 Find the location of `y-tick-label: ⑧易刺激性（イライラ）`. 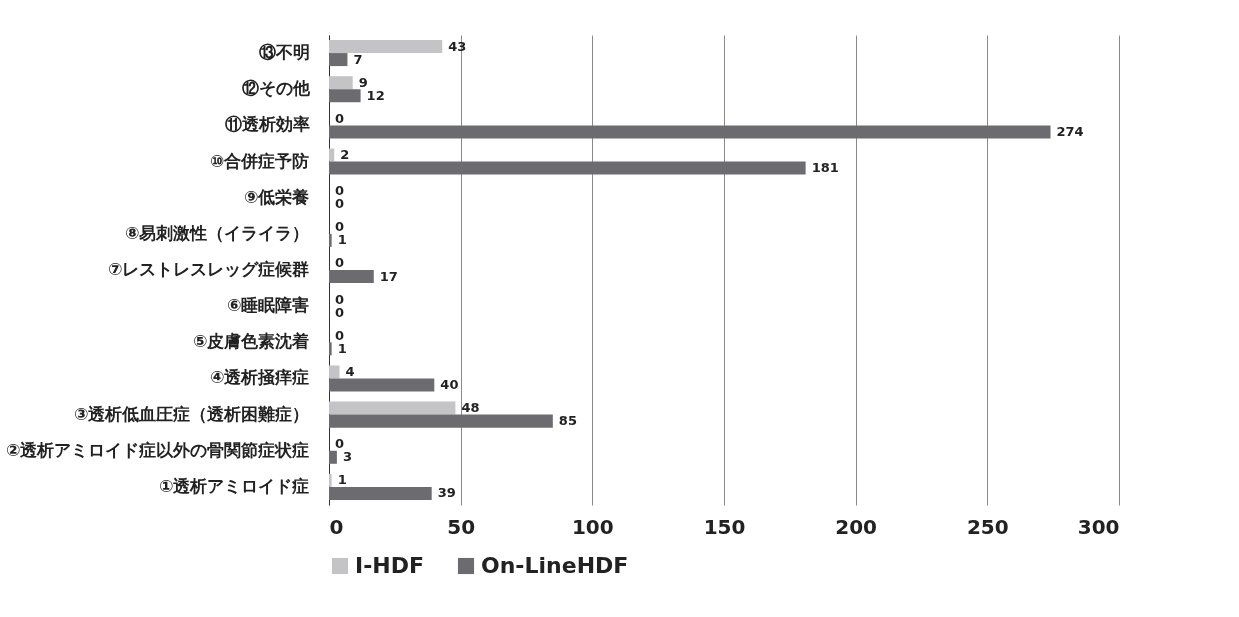

y-tick-label: ⑧易刺激性（イライラ） is located at coordinates (217, 232).